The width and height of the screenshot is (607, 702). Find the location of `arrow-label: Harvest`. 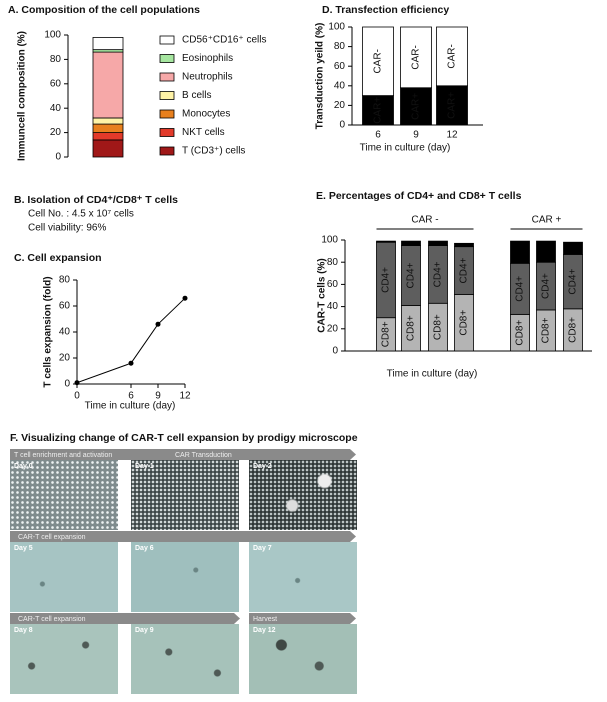

arrow-label: Harvest is located at coordinates (265, 619).